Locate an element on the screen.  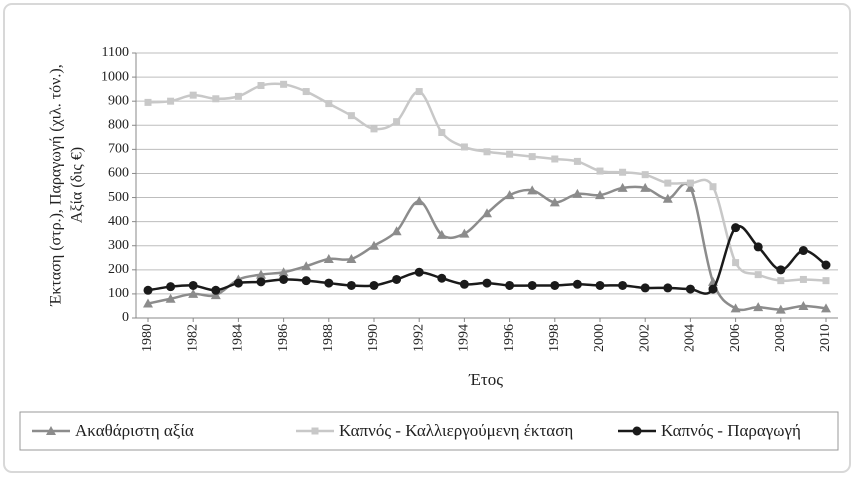
legend-item: Ακαθάριστη αξία is located at coordinates (113, 430).